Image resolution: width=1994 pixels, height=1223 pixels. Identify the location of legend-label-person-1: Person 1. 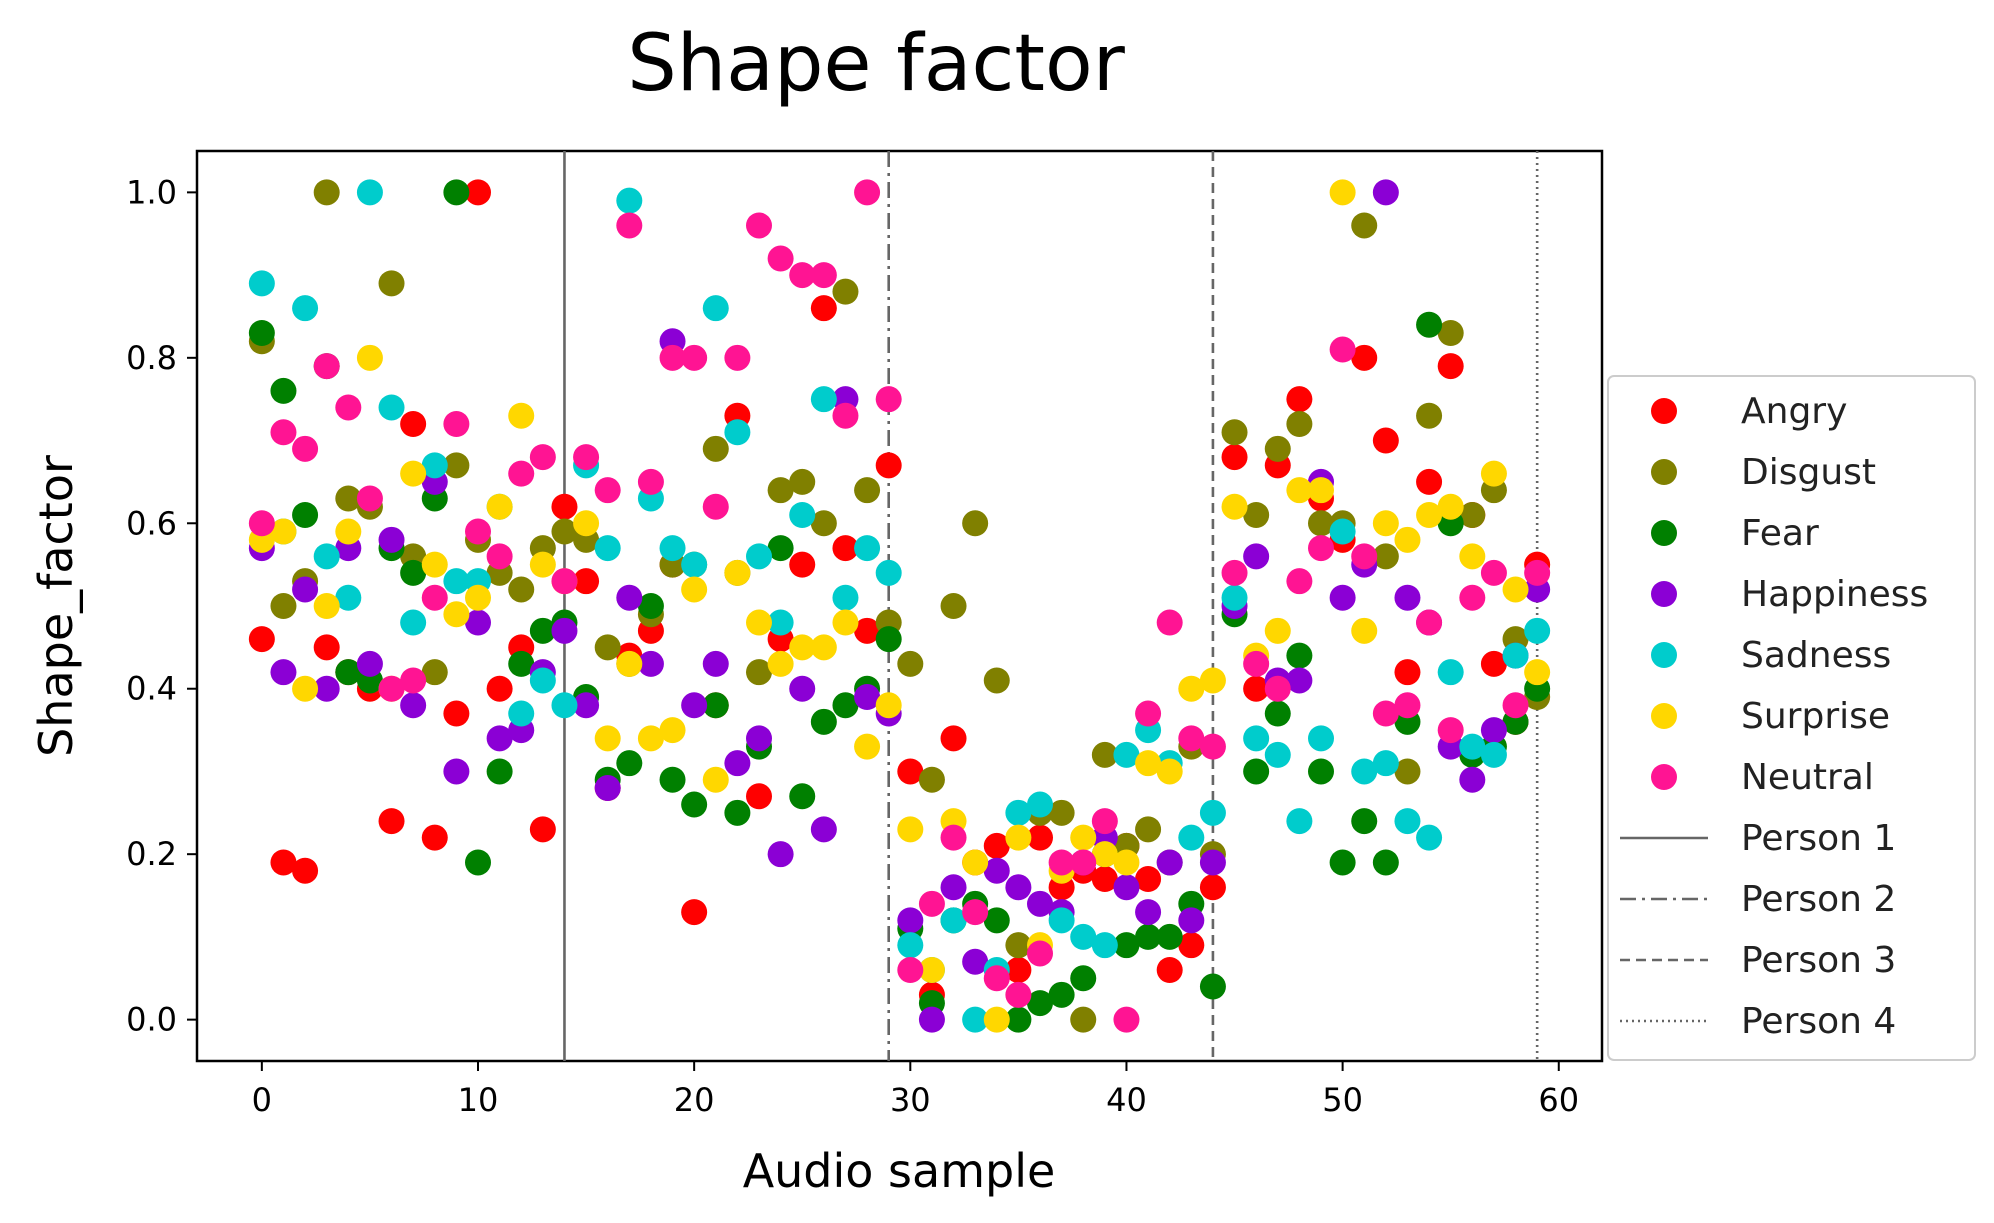
(1818, 838).